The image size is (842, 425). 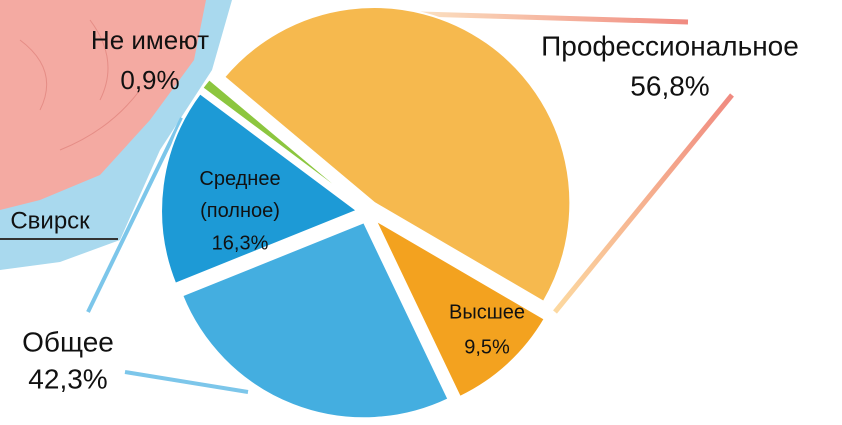 What do you see at coordinates (239, 195) in the screenshot?
I see `part-label: Среднее (полное)` at bounding box center [239, 195].